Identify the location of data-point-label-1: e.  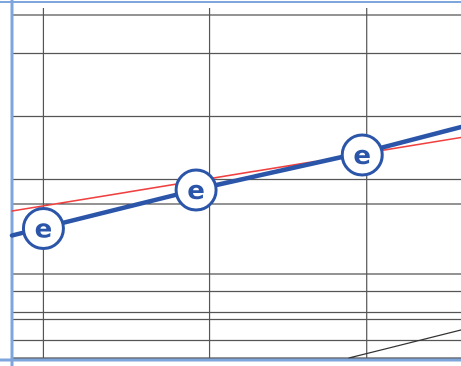
(196, 191).